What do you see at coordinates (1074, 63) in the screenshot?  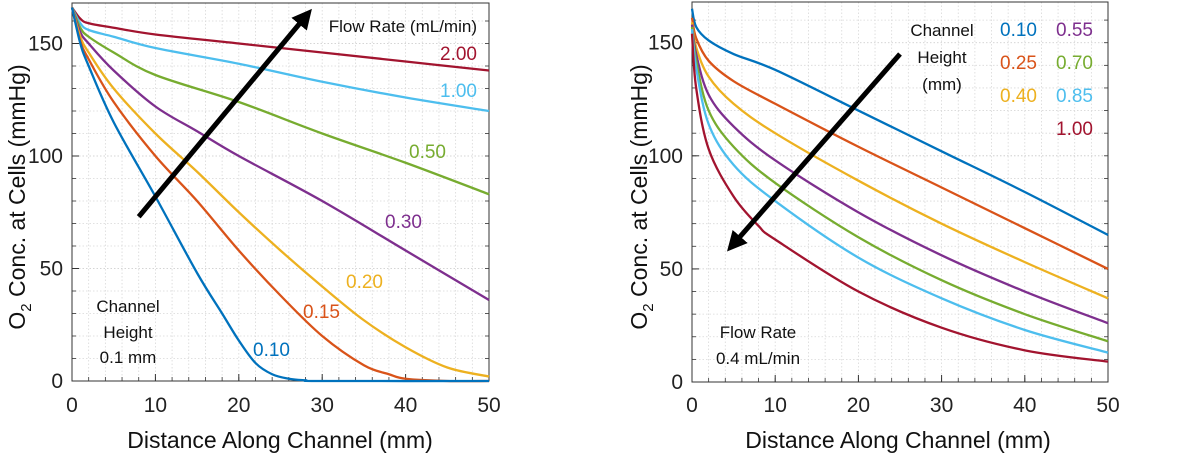 I see `series-label-0.70: 0.70` at bounding box center [1074, 63].